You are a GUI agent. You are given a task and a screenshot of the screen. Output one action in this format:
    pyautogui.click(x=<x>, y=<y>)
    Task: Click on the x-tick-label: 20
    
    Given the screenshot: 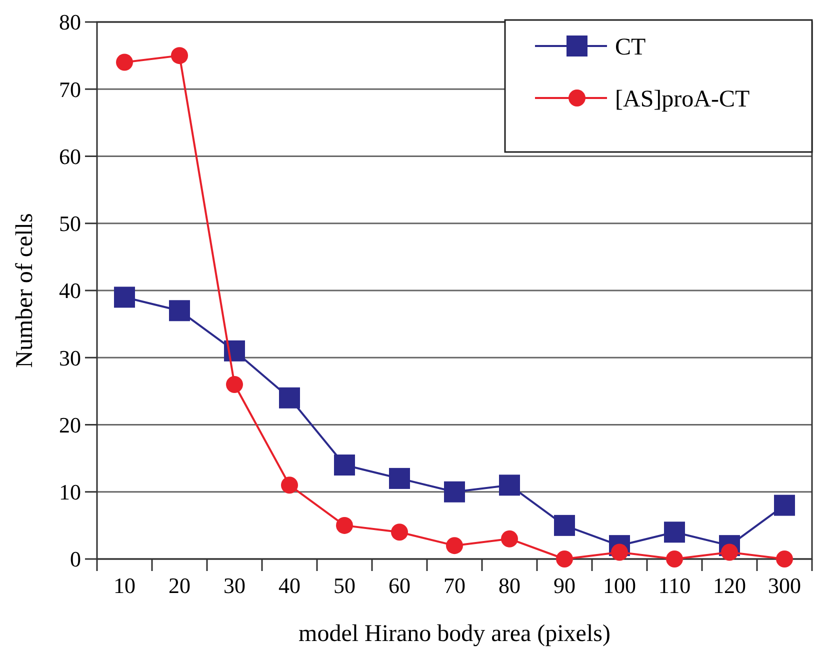 What is the action you would take?
    pyautogui.click(x=179, y=585)
    